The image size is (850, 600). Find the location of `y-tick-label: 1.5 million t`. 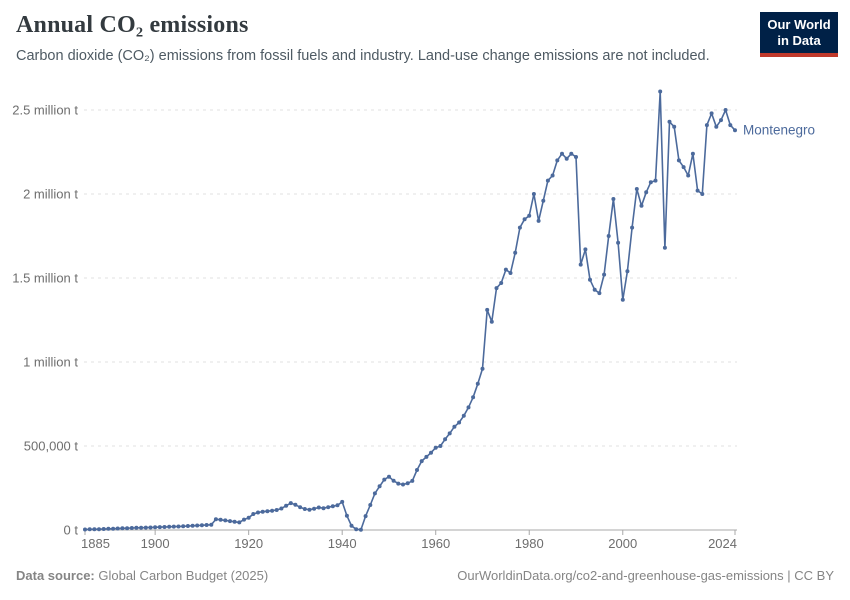

y-tick-label: 1.5 million t is located at coordinates (45, 278).